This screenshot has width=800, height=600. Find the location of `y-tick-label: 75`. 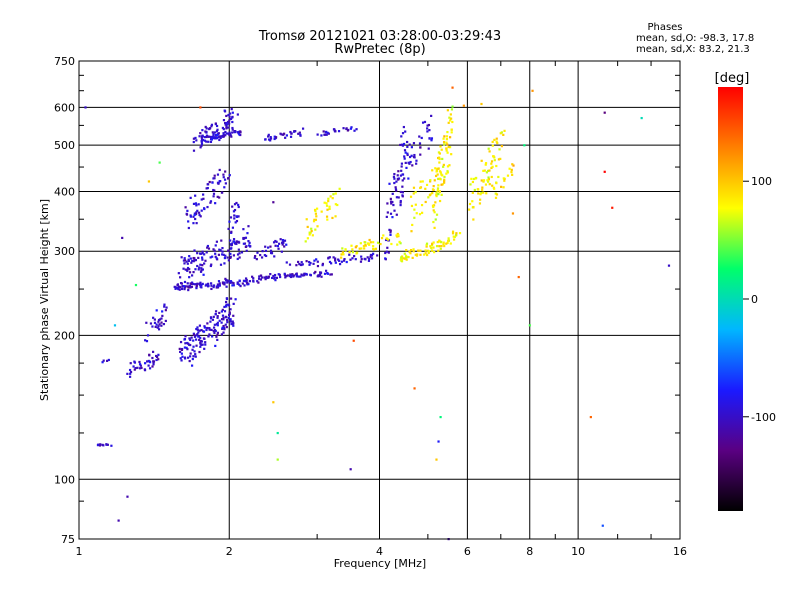

y-tick-label: 75 is located at coordinates (68, 539).